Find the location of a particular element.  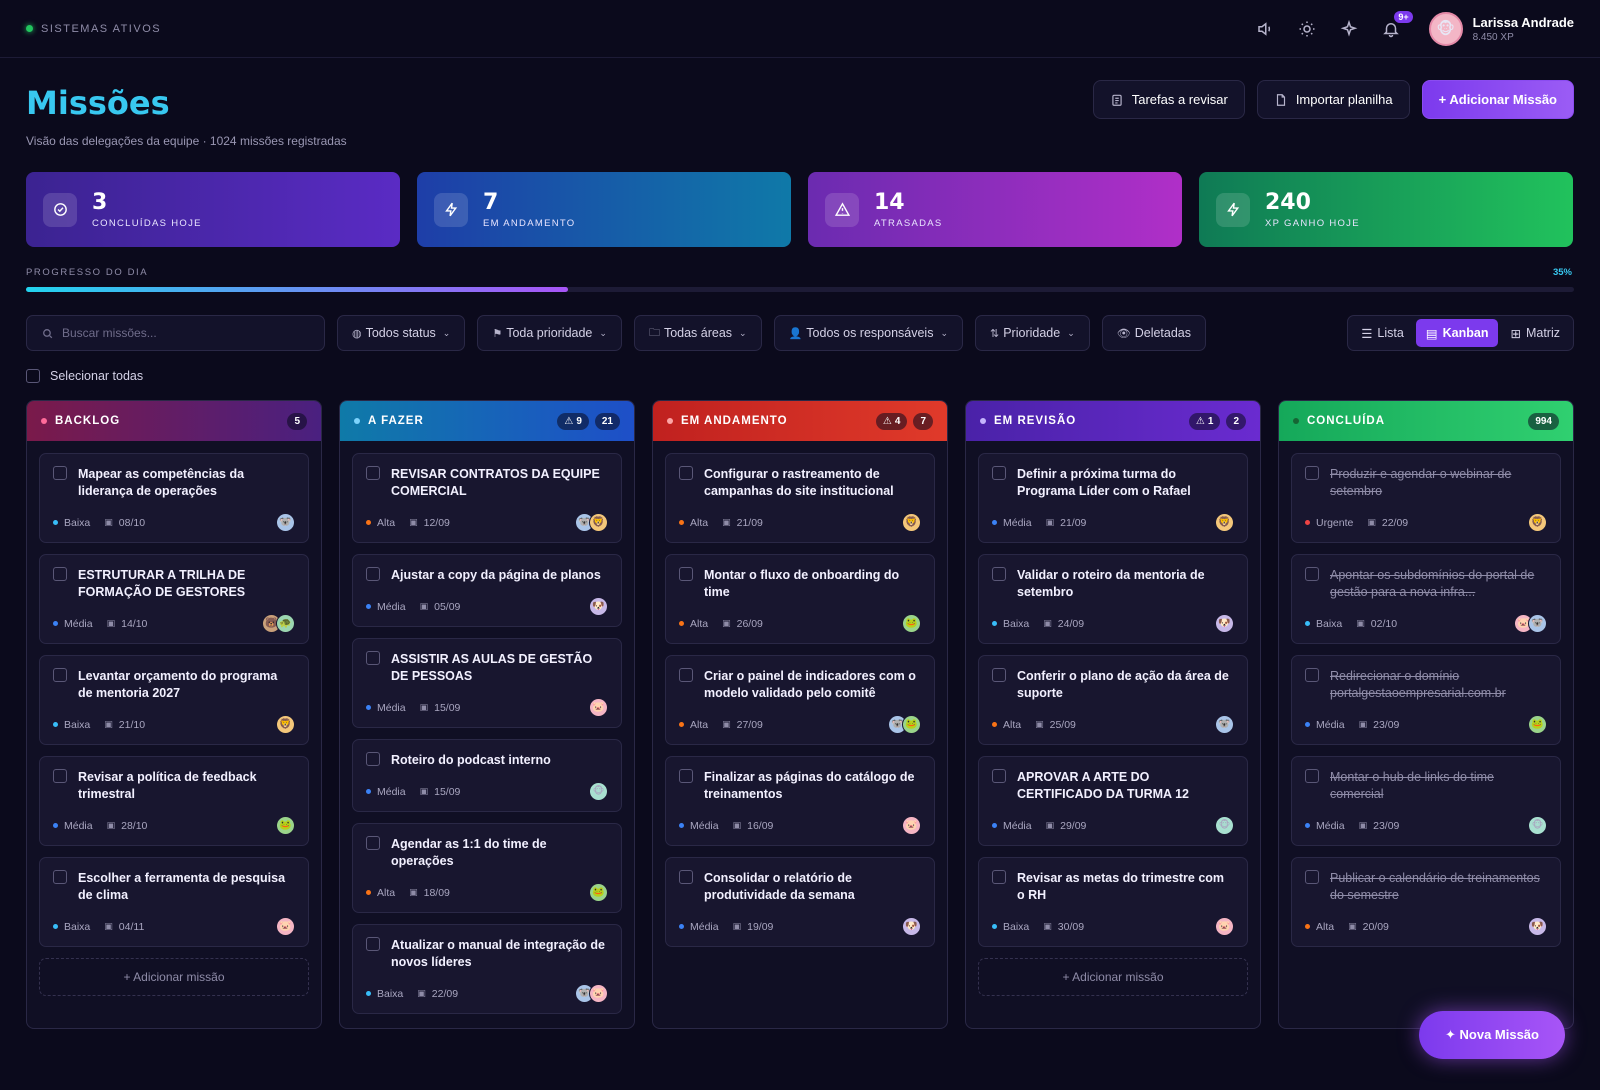

mission-card: Roteiro do podcast interno Média ▣ 15/09 🐵 is located at coordinates (487, 775).